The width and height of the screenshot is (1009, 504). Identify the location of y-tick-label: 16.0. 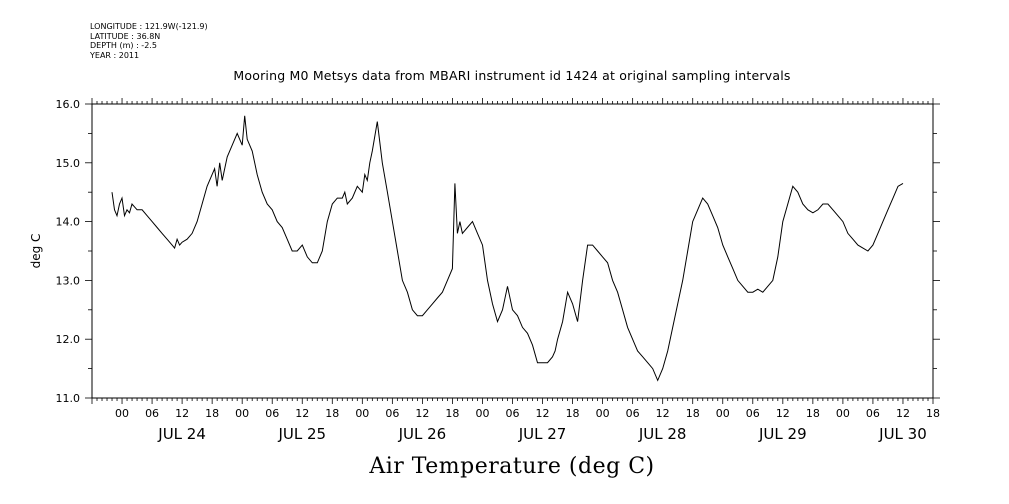
(68, 104).